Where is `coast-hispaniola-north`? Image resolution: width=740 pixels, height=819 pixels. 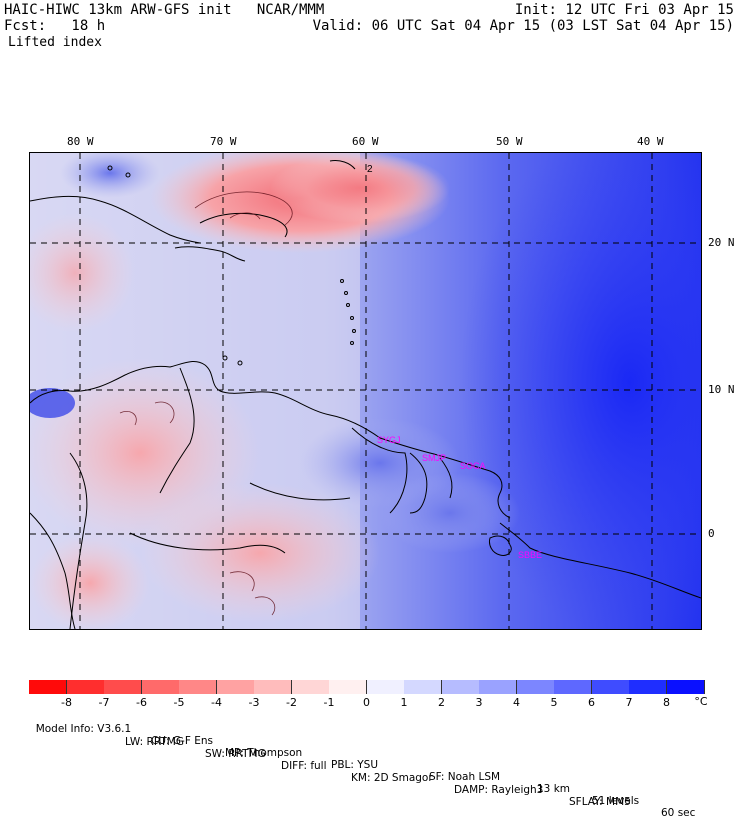 coast-hispaniola-north is located at coordinates (243, 225).